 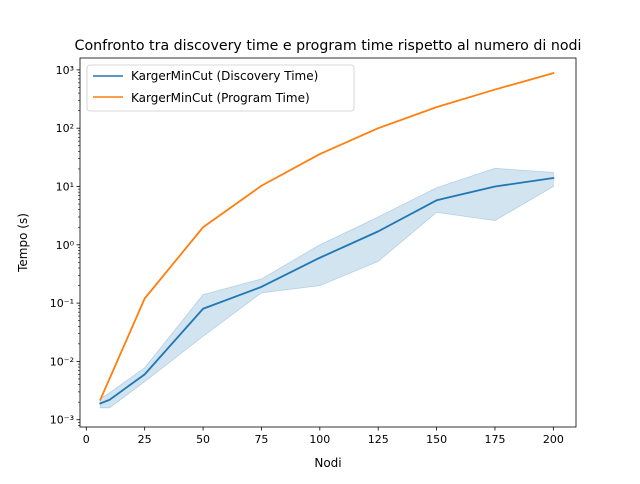 I want to click on legend-label-program-time: KargerMinCut (Program Time), so click(x=220, y=98).